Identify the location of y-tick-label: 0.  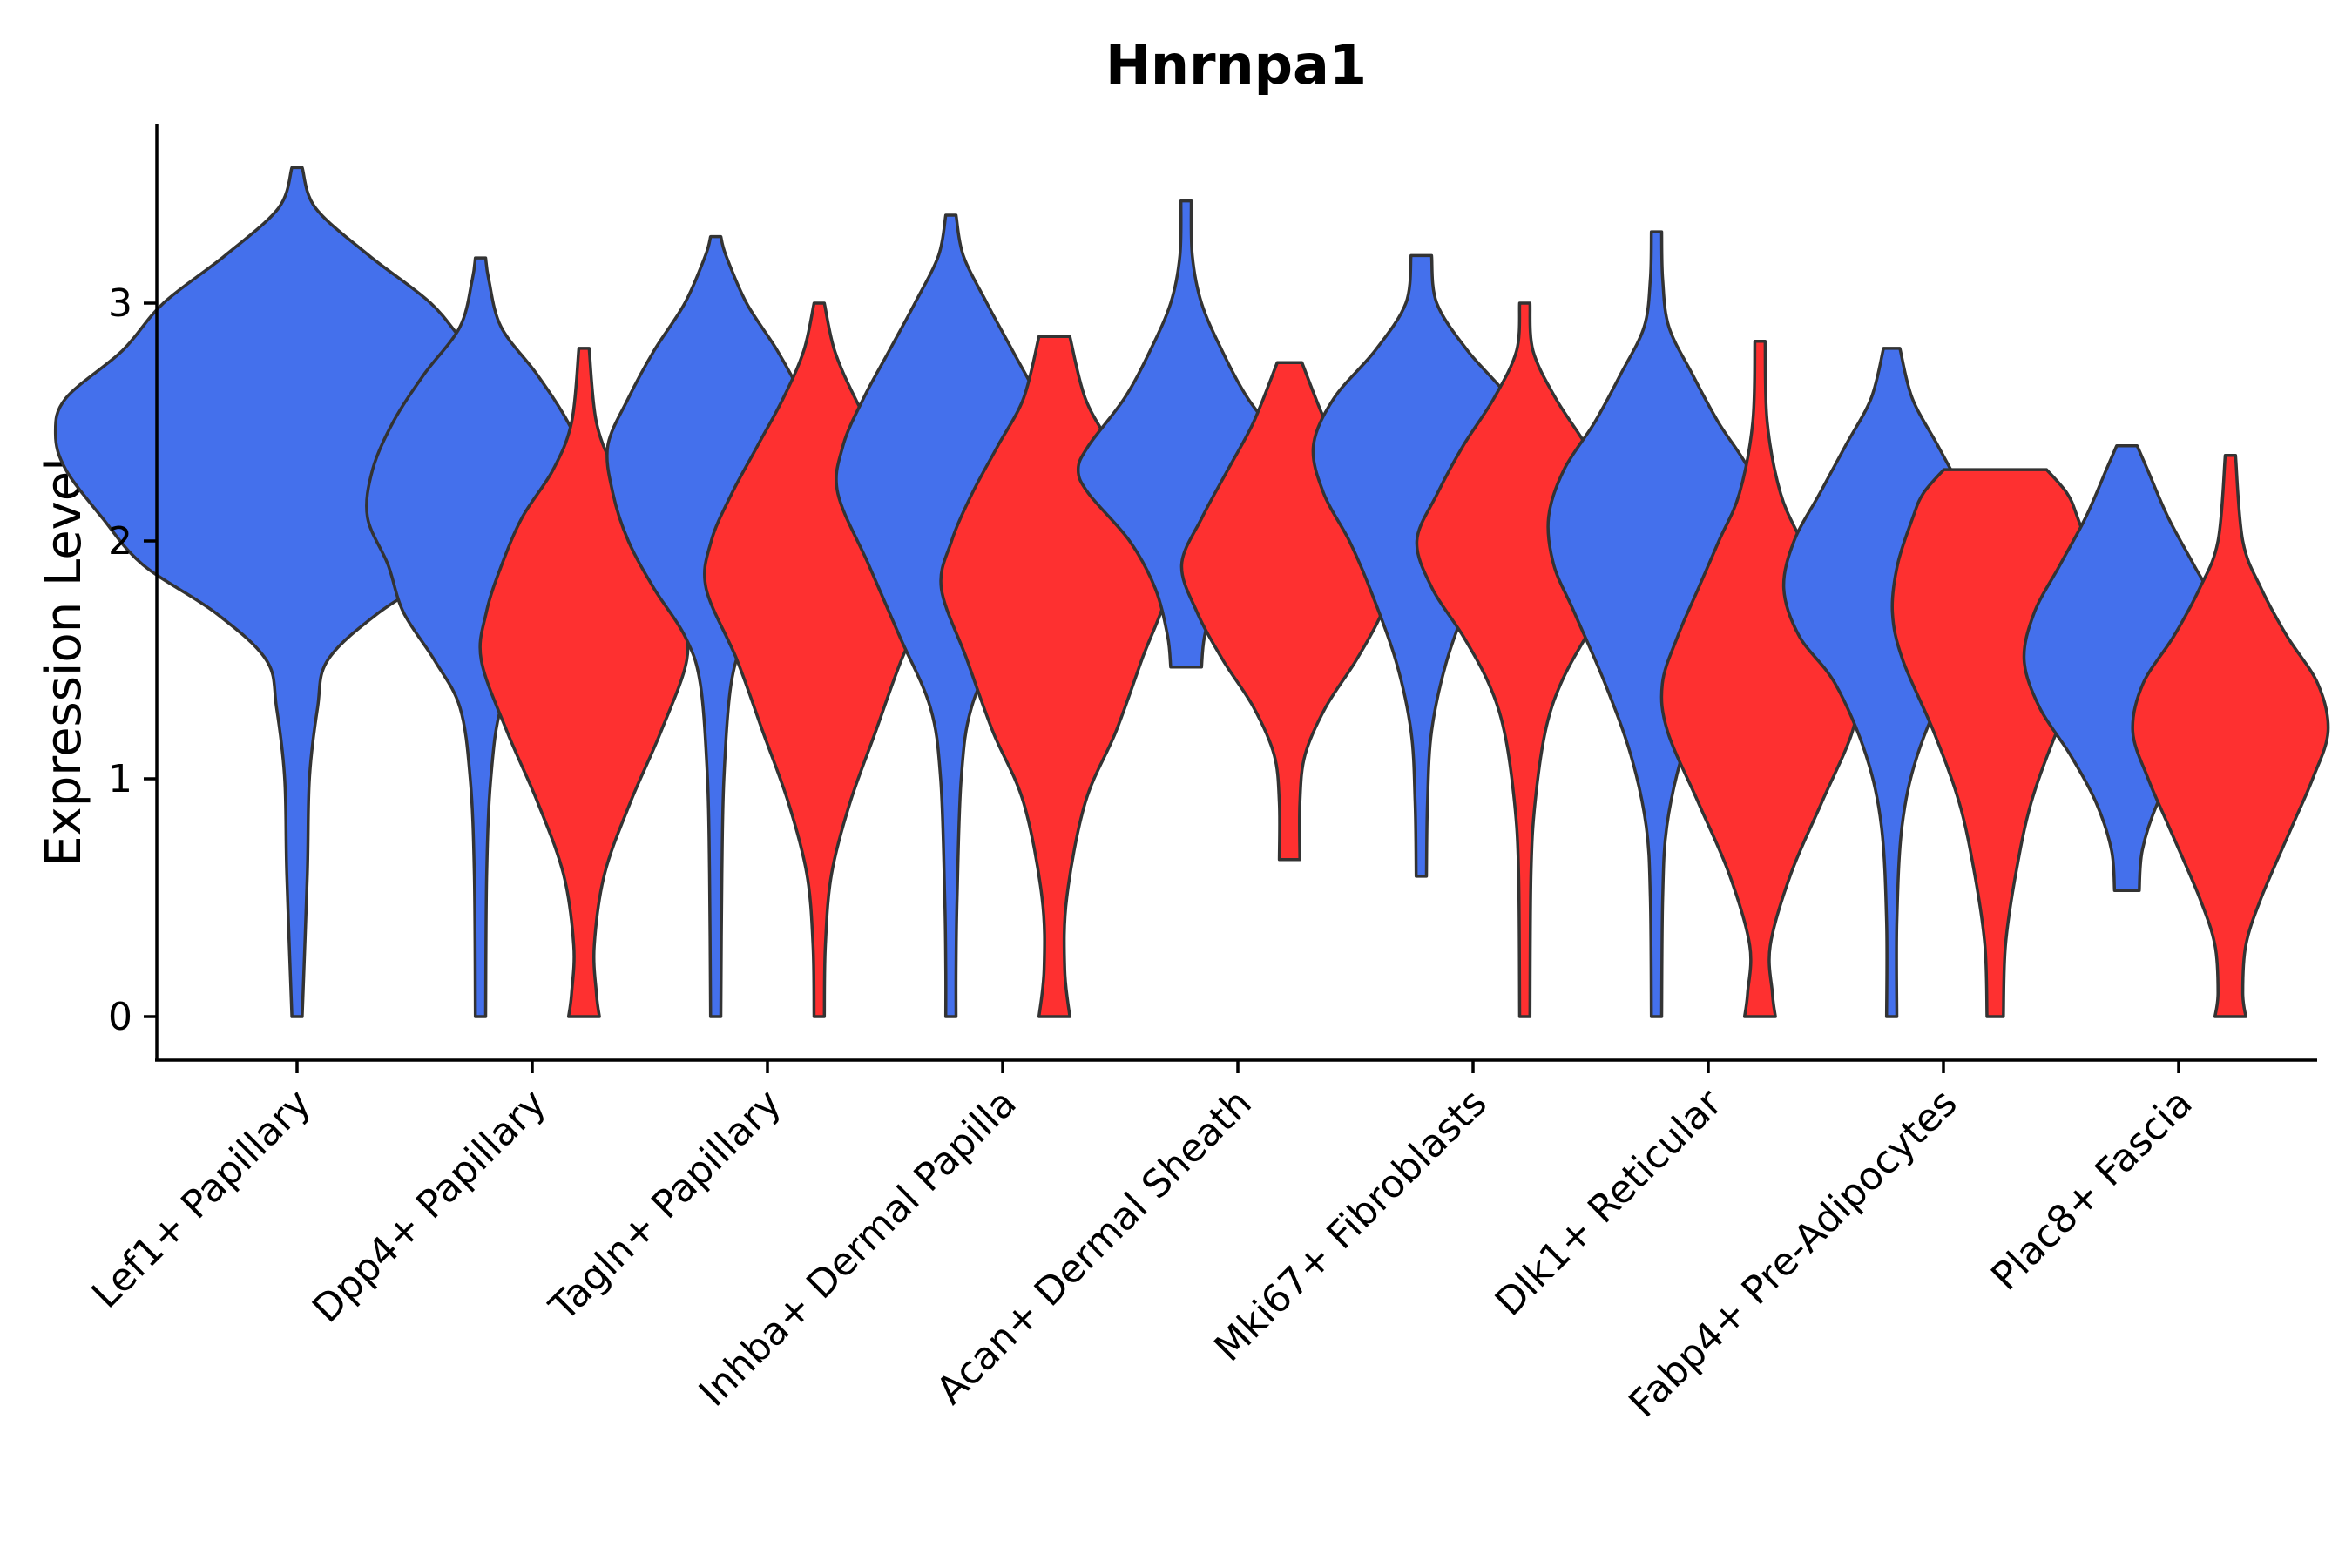
(120, 1017).